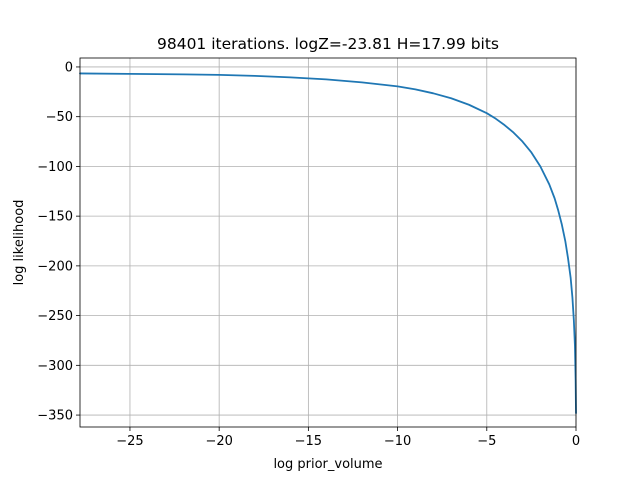 This screenshot has width=640, height=480. I want to click on y-tick-label: −150, so click(55, 217).